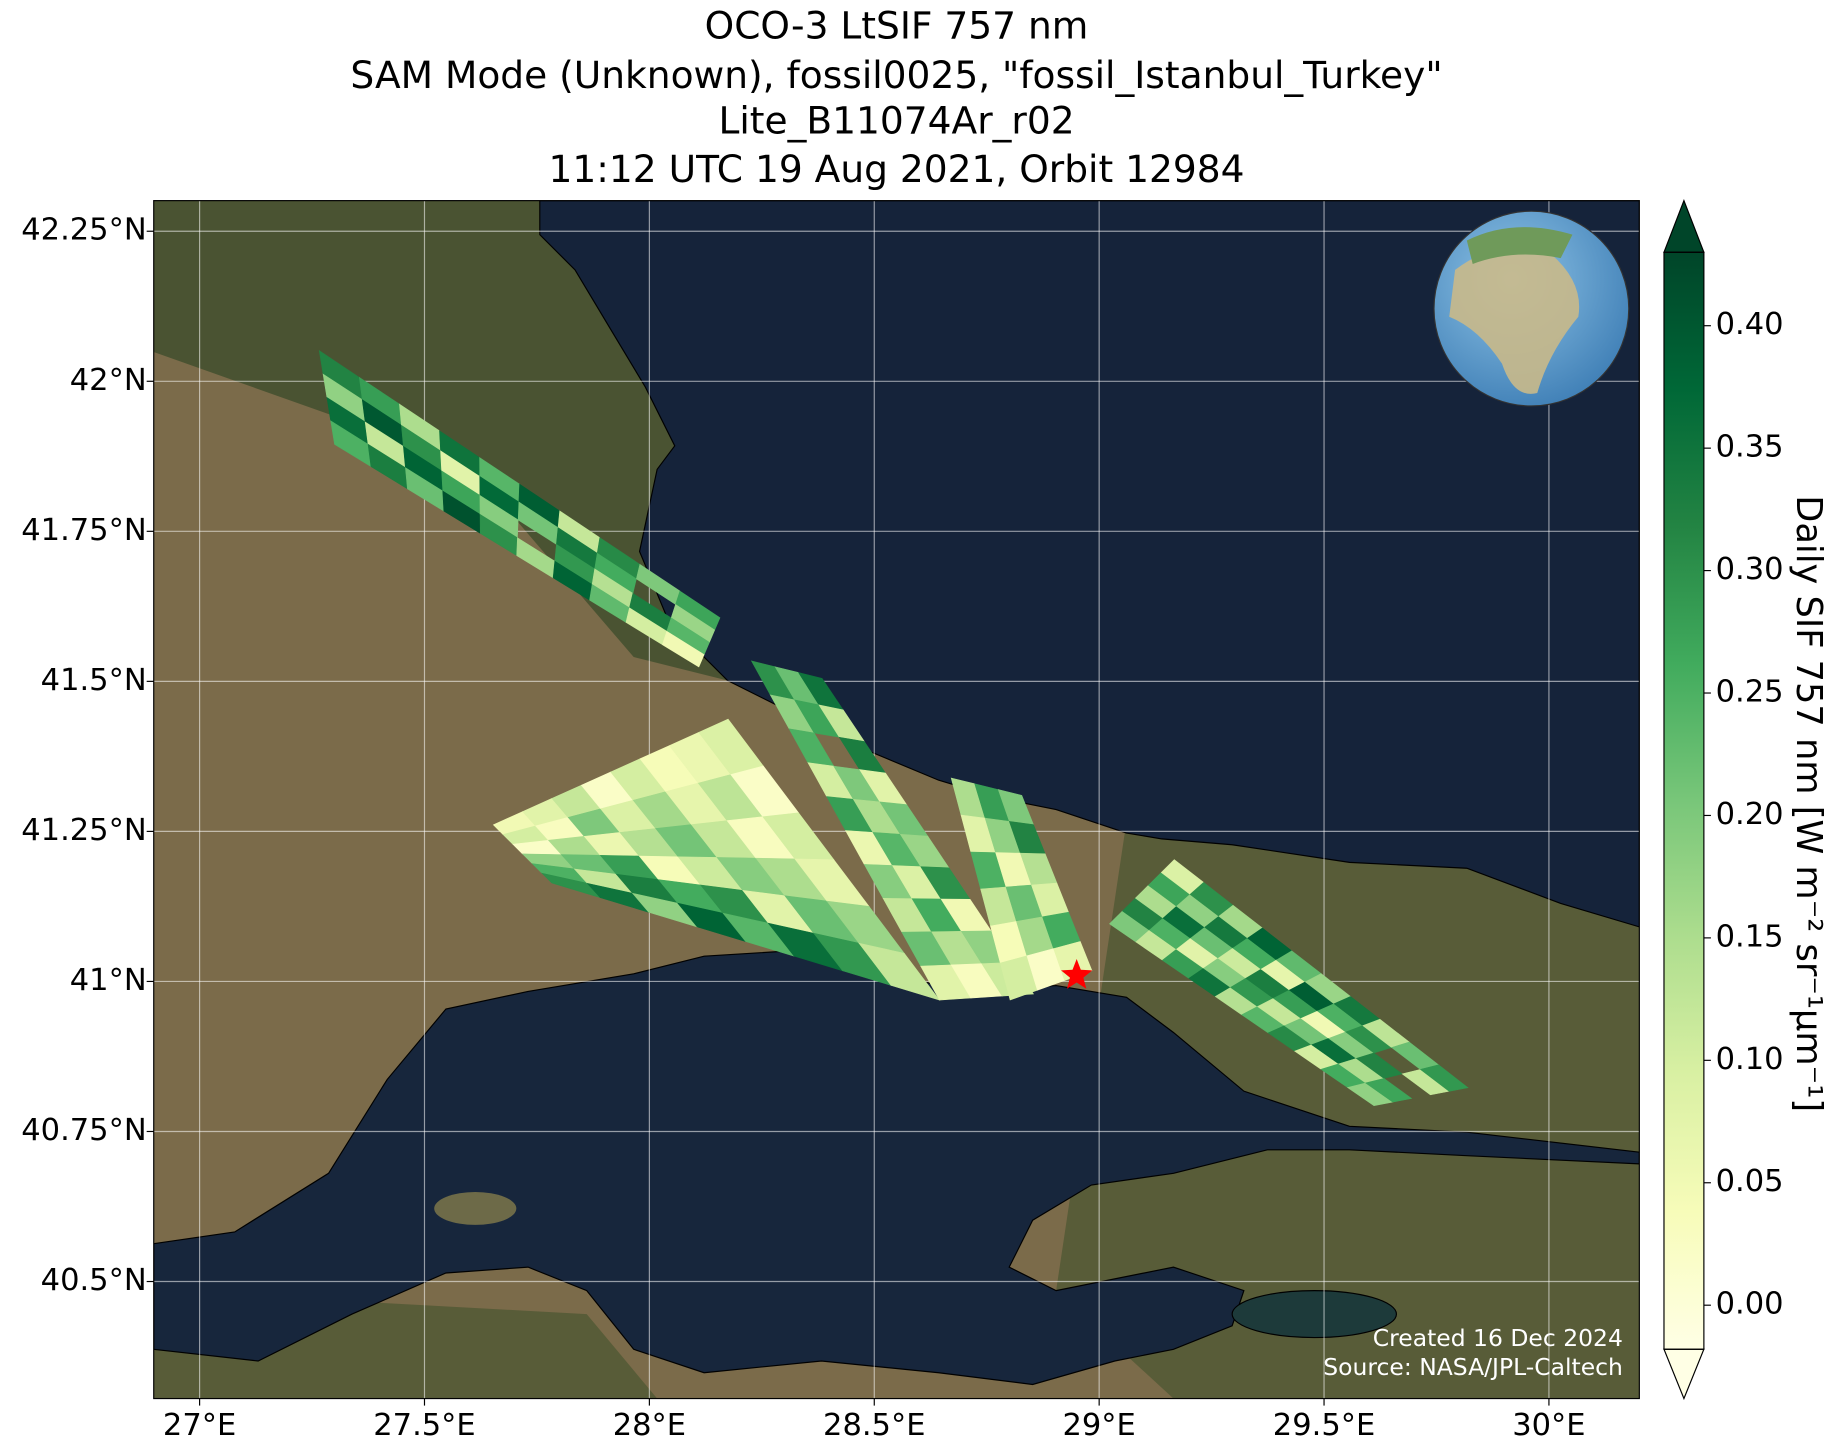  What do you see at coordinates (108, 980) in the screenshot?
I see `y-tick-label: 41°N` at bounding box center [108, 980].